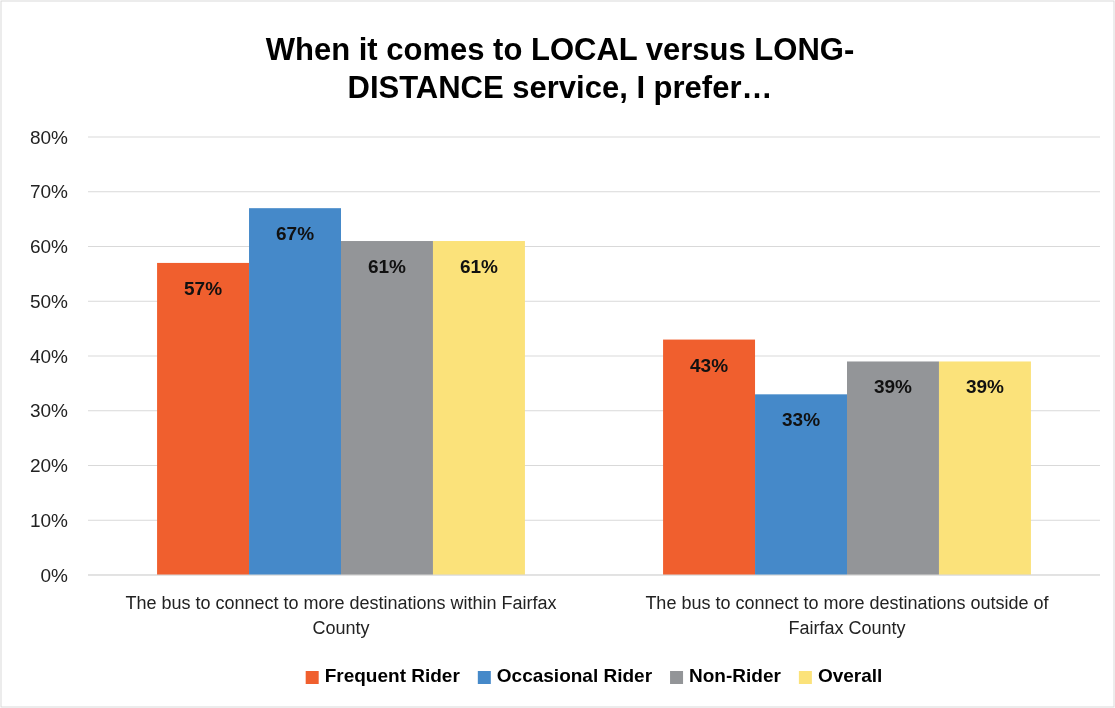  What do you see at coordinates (801, 420) in the screenshot?
I see `data-label: 33%` at bounding box center [801, 420].